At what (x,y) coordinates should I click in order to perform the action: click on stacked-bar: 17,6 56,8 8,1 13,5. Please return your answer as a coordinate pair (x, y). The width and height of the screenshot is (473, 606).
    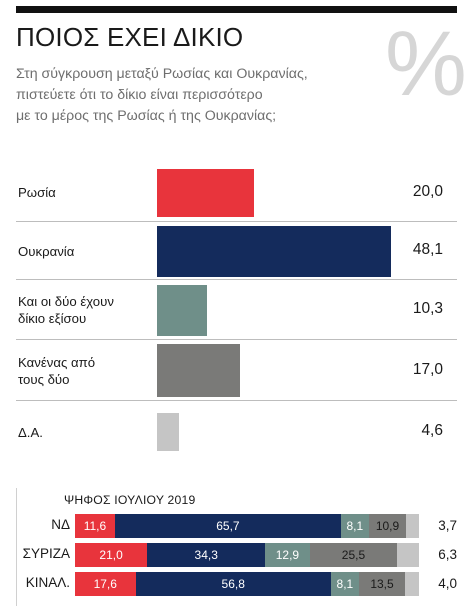
    Looking at the image, I should click on (247, 584).